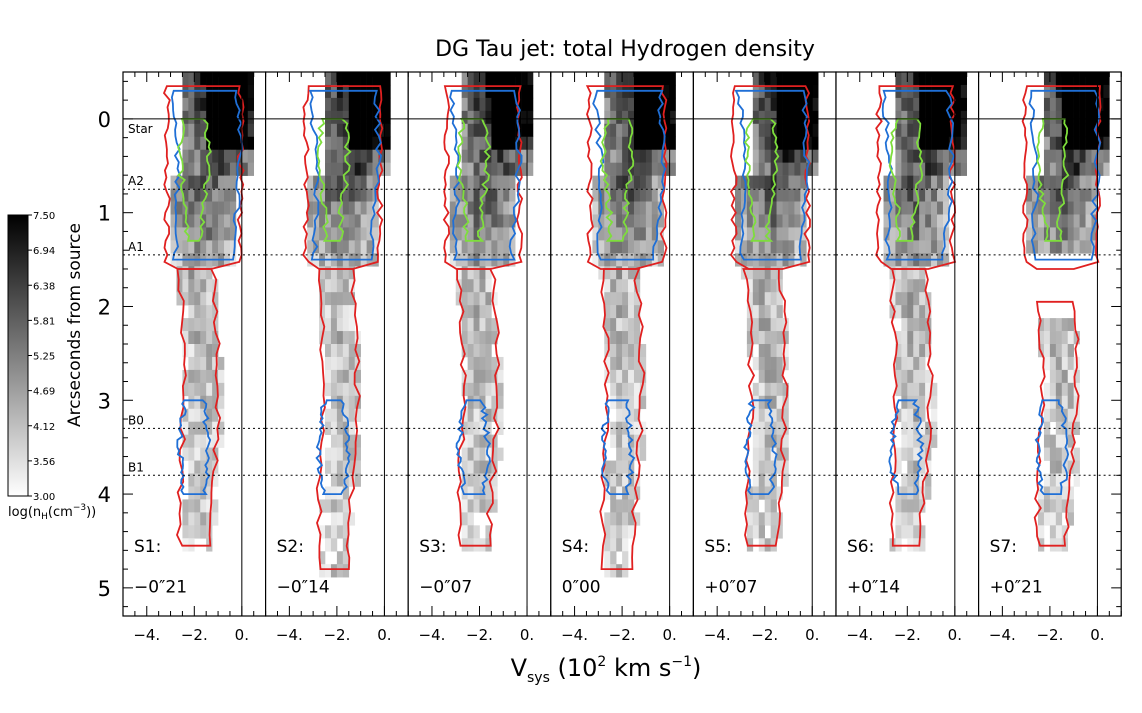 The height and width of the screenshot is (713, 1142). Describe the element at coordinates (622, 419) in the screenshot. I see `red-contour-lower` at that location.